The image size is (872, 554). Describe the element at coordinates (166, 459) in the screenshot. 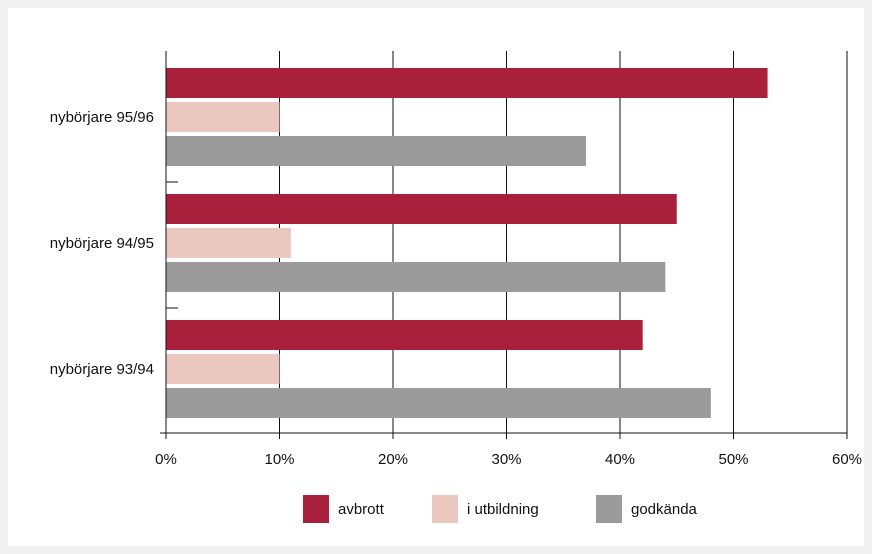

I see `x-tick-label: 0%` at that location.